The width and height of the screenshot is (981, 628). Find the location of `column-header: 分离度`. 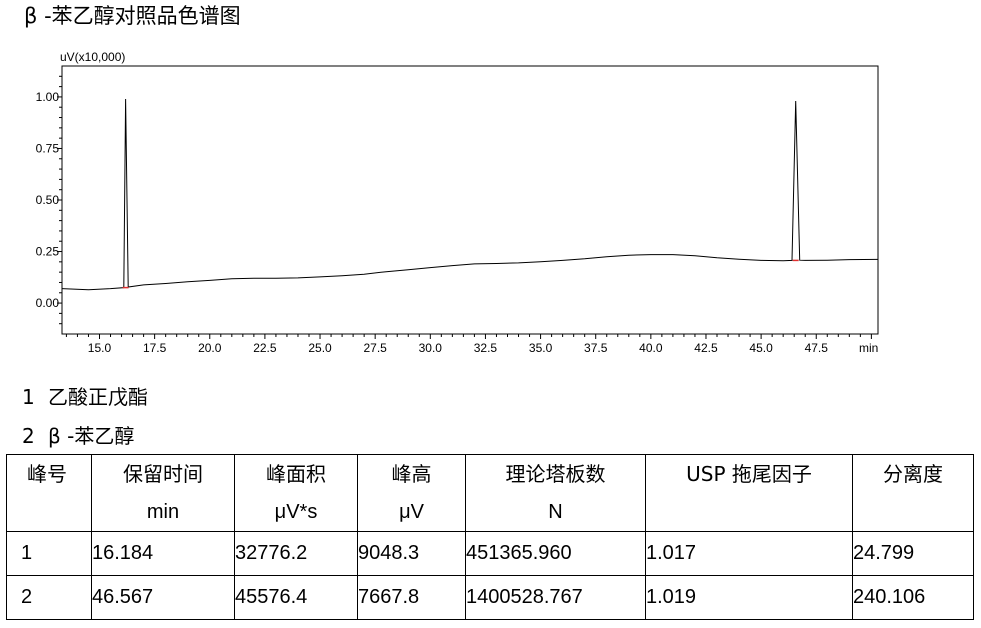

column-header: 分离度 is located at coordinates (913, 493).